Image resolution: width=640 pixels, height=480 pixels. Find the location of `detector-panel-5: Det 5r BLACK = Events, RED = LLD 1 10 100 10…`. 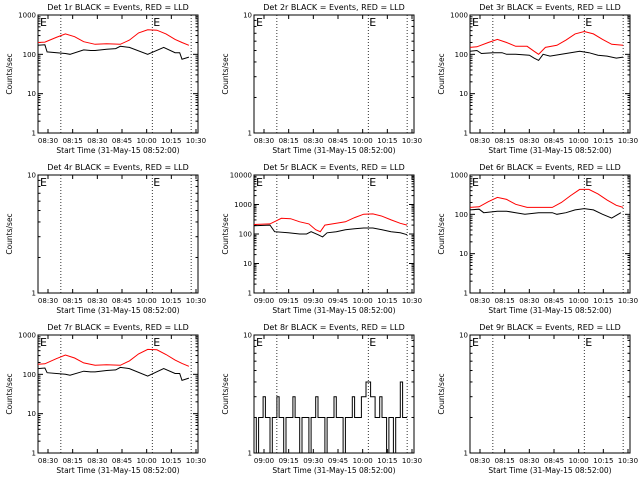

detector-panel-5: Det 5r BLACK = Events, RED = LLD 1 10 100 10… is located at coordinates (321, 239).